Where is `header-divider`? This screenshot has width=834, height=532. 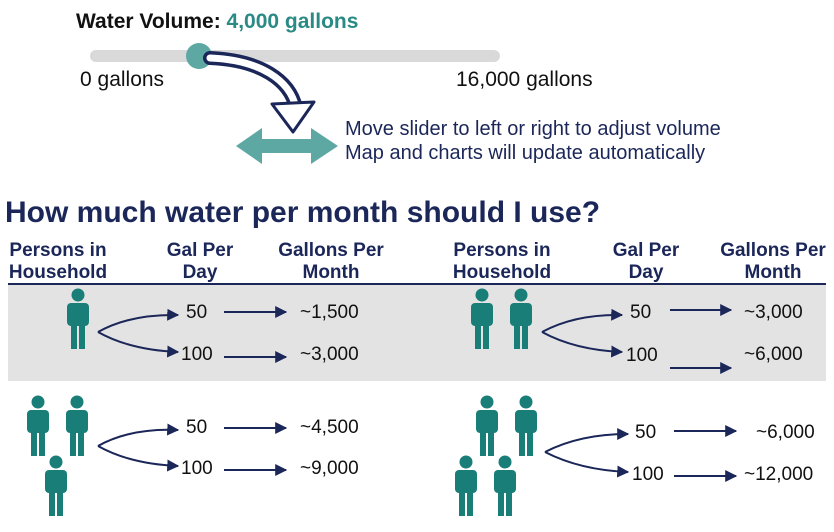 header-divider is located at coordinates (417, 284).